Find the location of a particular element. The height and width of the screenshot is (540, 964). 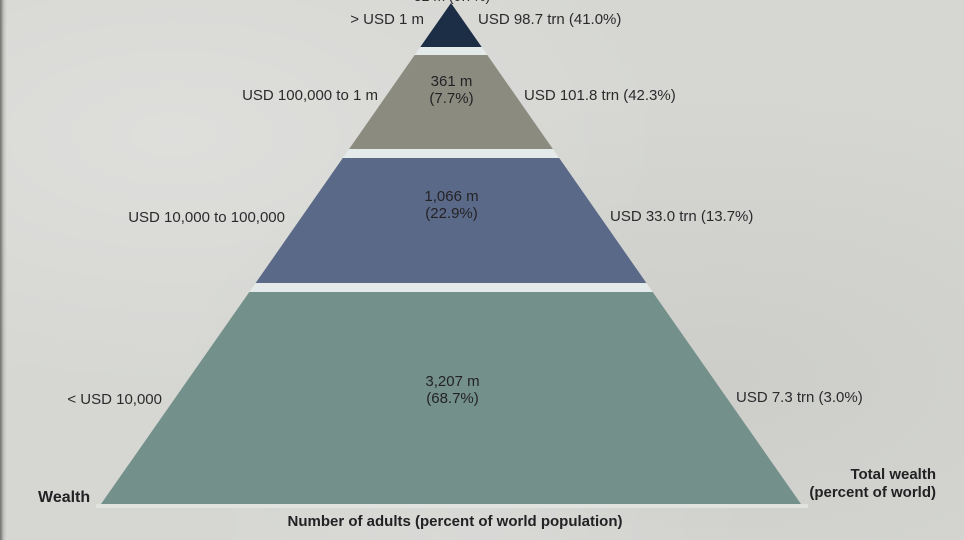

tier-1-wealth-range-label: > USD 1 m is located at coordinates (387, 19).